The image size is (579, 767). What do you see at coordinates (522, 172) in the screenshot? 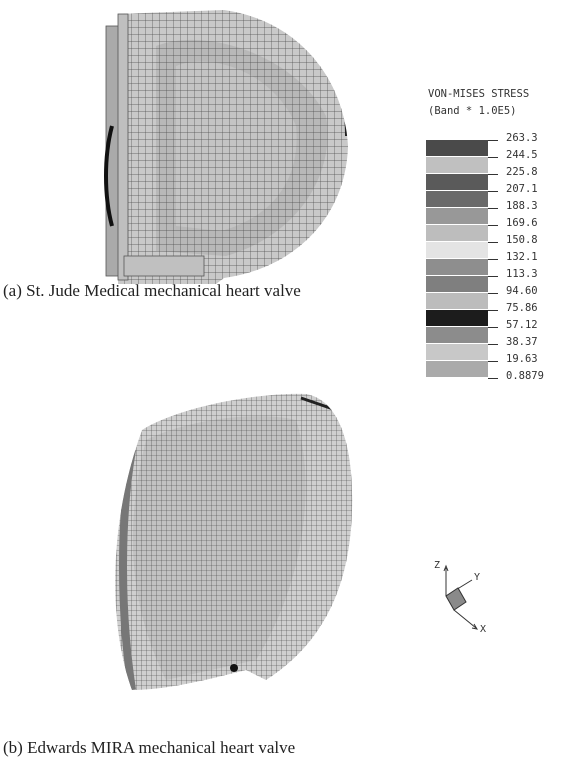
I see `legend-tick-label: 225.8` at bounding box center [522, 172].